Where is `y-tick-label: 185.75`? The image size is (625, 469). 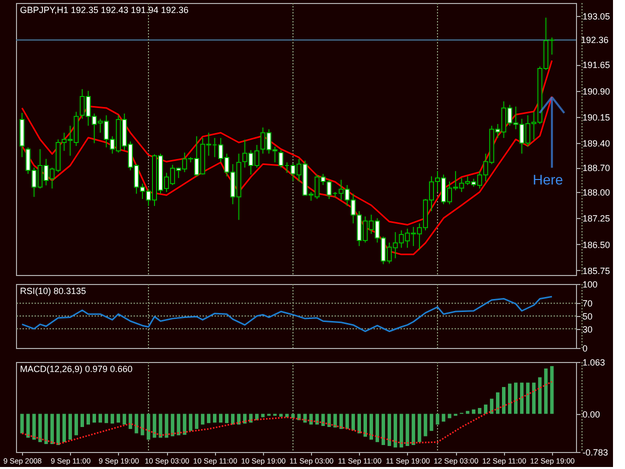
y-tick-label: 185.75 is located at coordinates (596, 271).